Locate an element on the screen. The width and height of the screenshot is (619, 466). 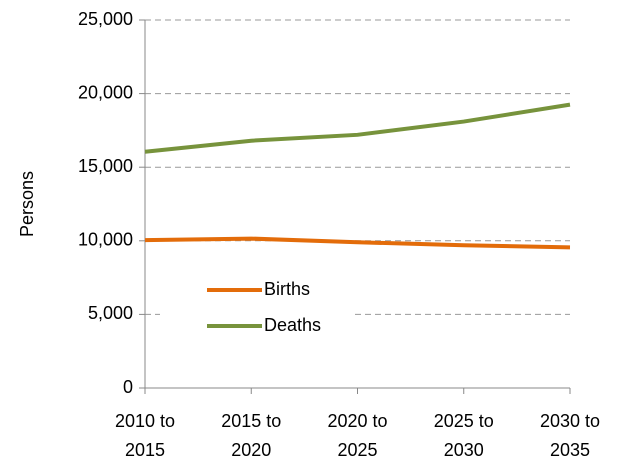
x-tick-label: 2015 to 2020 is located at coordinates (251, 435).